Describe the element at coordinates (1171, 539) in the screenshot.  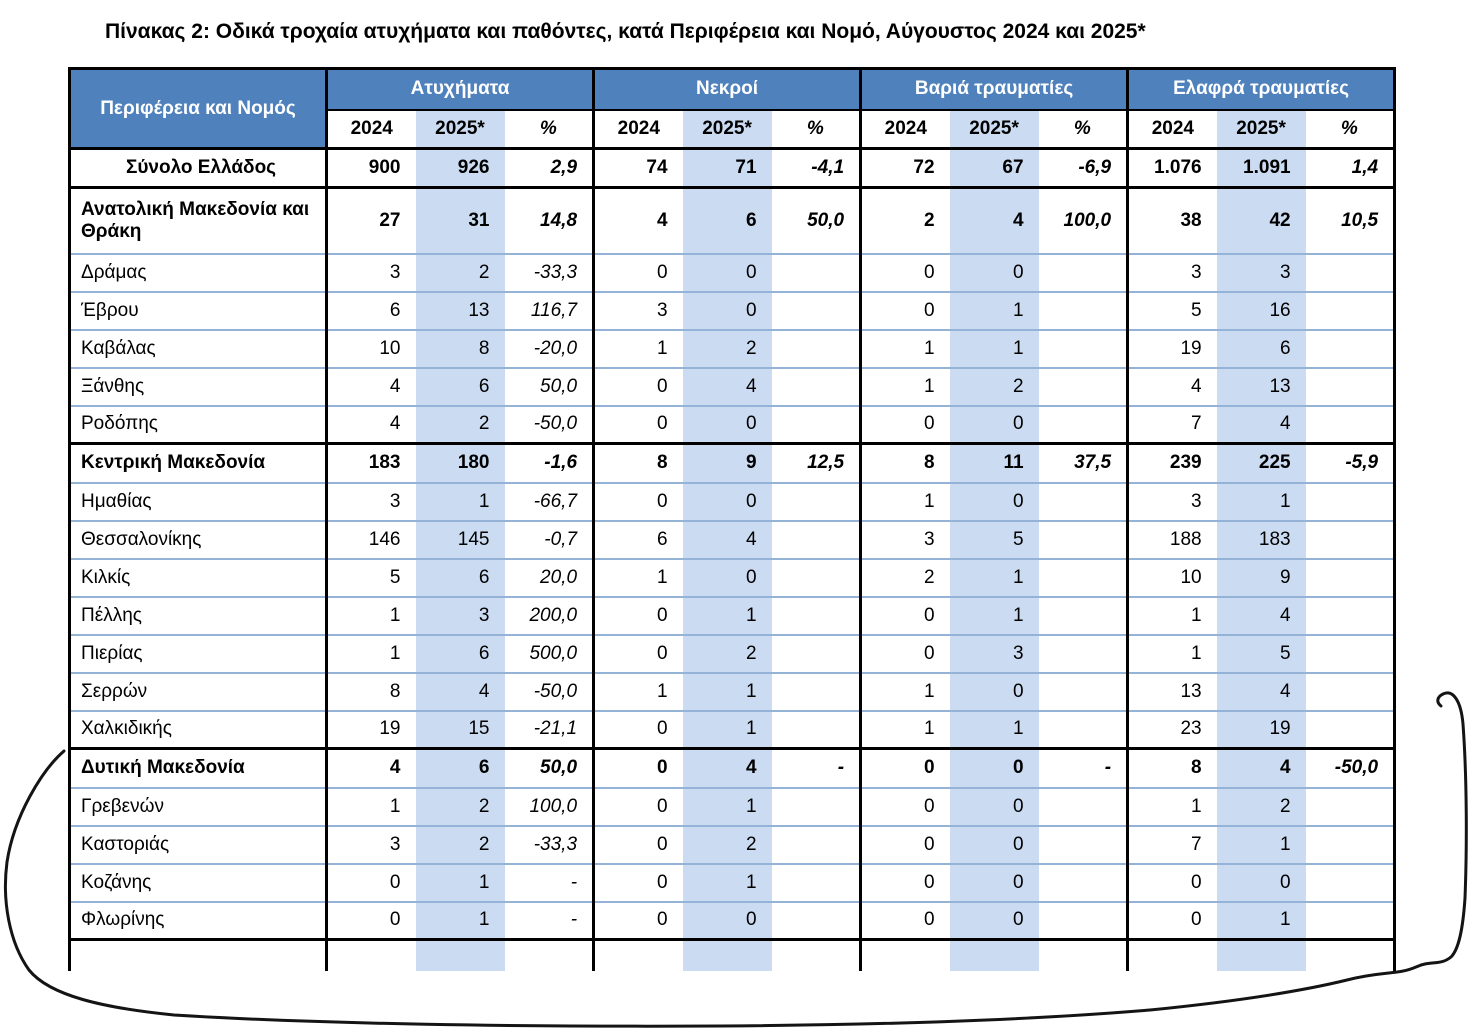
I see `cell: 188` at that location.